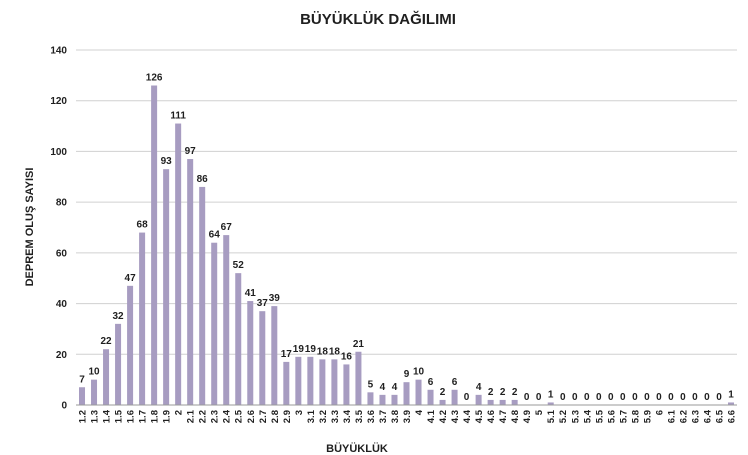 This screenshot has height=455, width=748. What do you see at coordinates (659, 412) in the screenshot?
I see `x-tick-label: 6` at bounding box center [659, 412].